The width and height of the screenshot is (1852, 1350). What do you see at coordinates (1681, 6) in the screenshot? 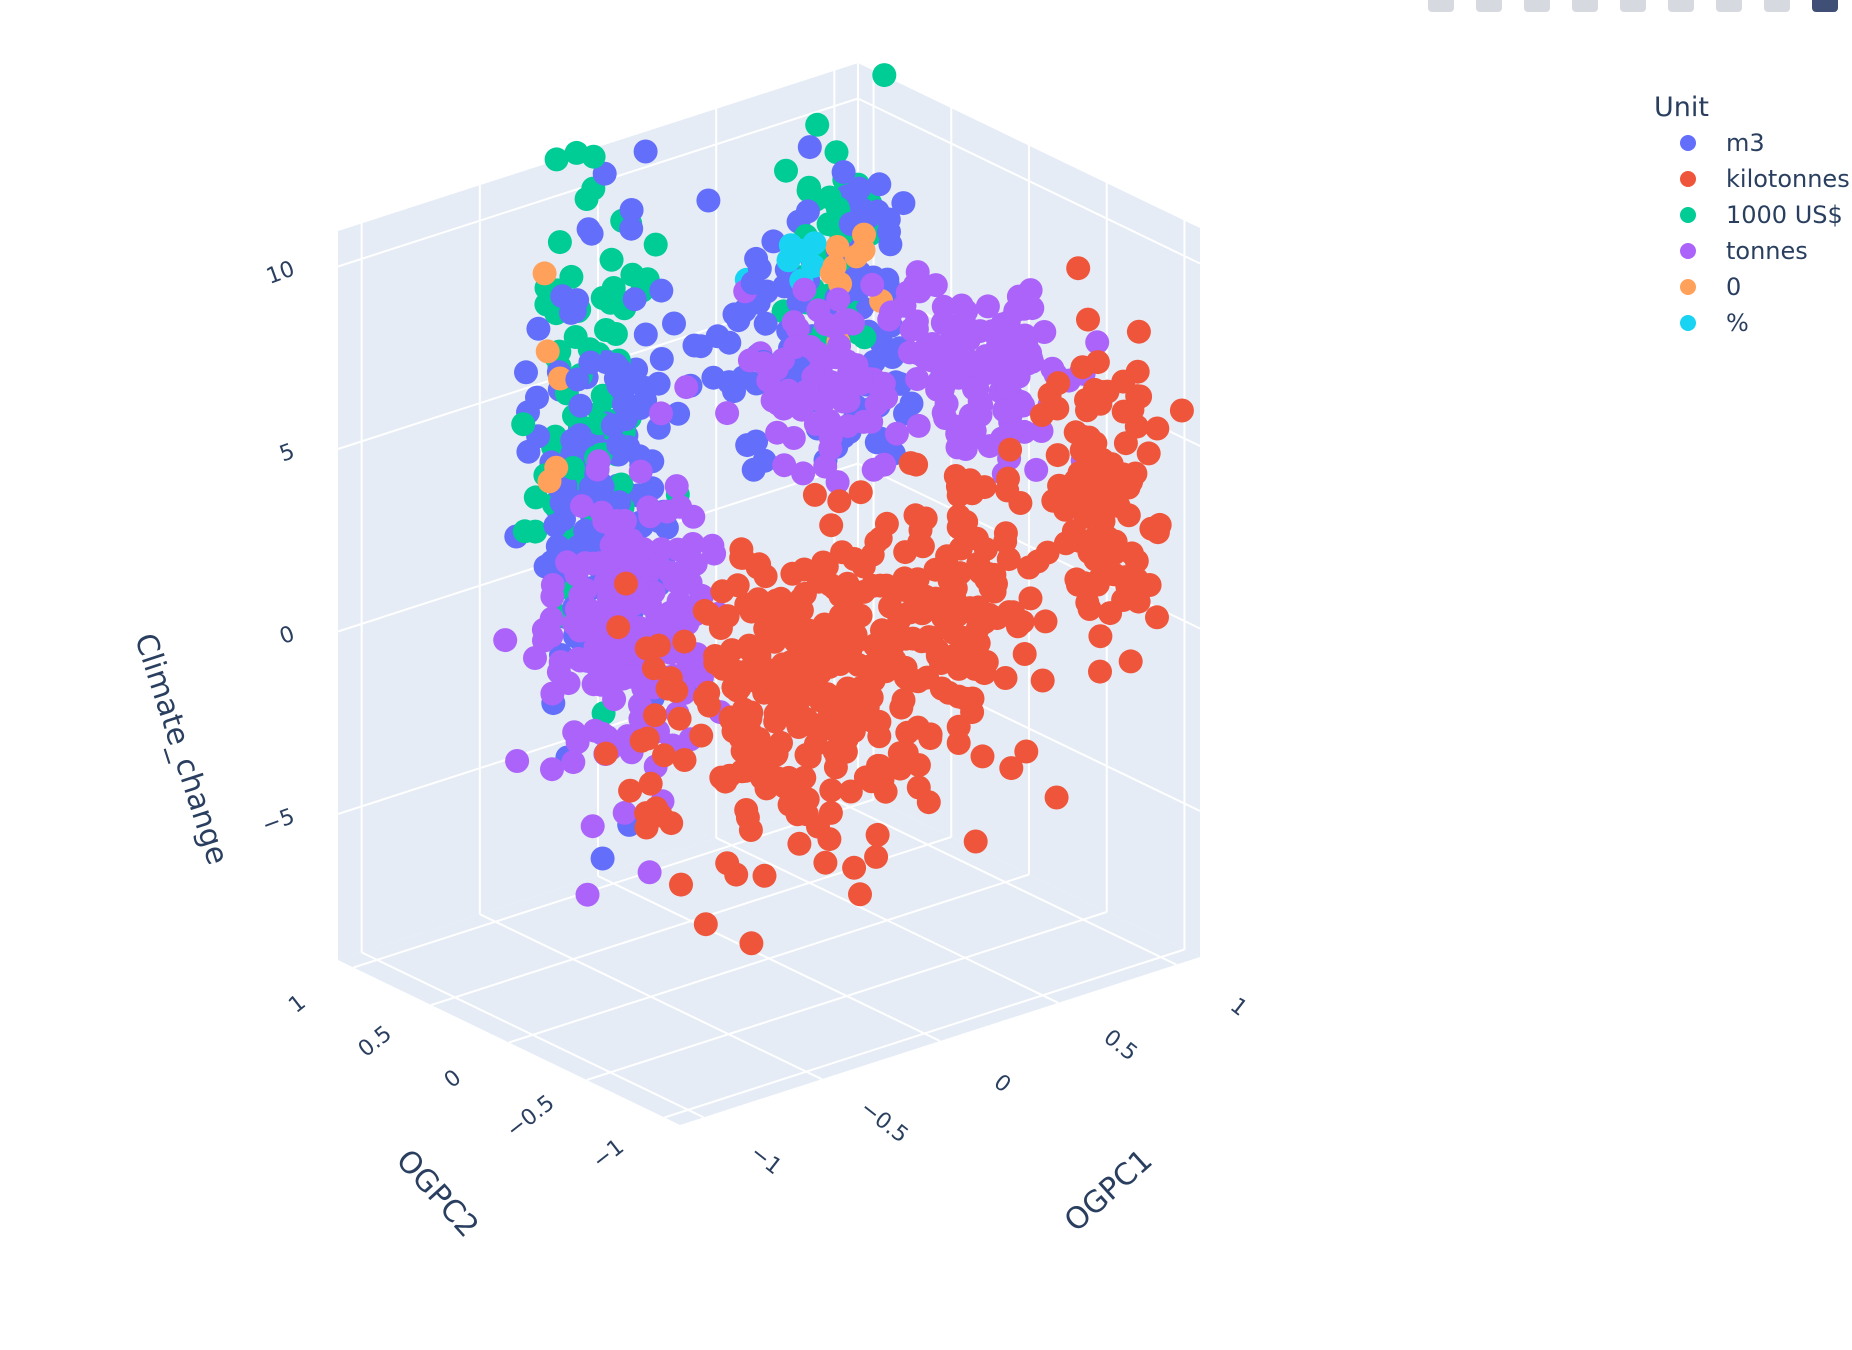
I see `reset-icon` at bounding box center [1681, 6].